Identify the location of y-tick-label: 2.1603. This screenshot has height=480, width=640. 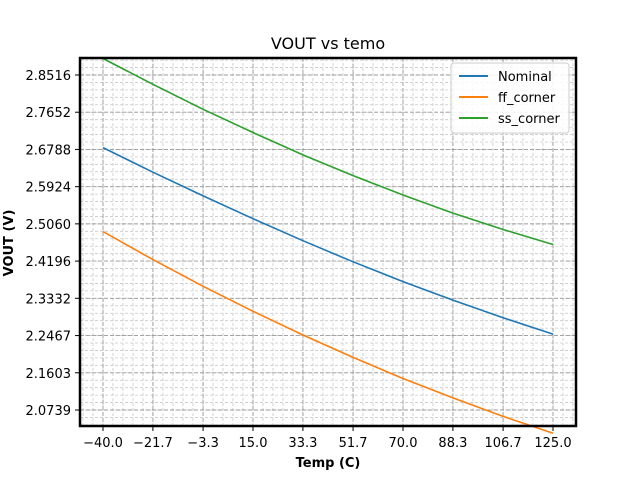
(49, 374).